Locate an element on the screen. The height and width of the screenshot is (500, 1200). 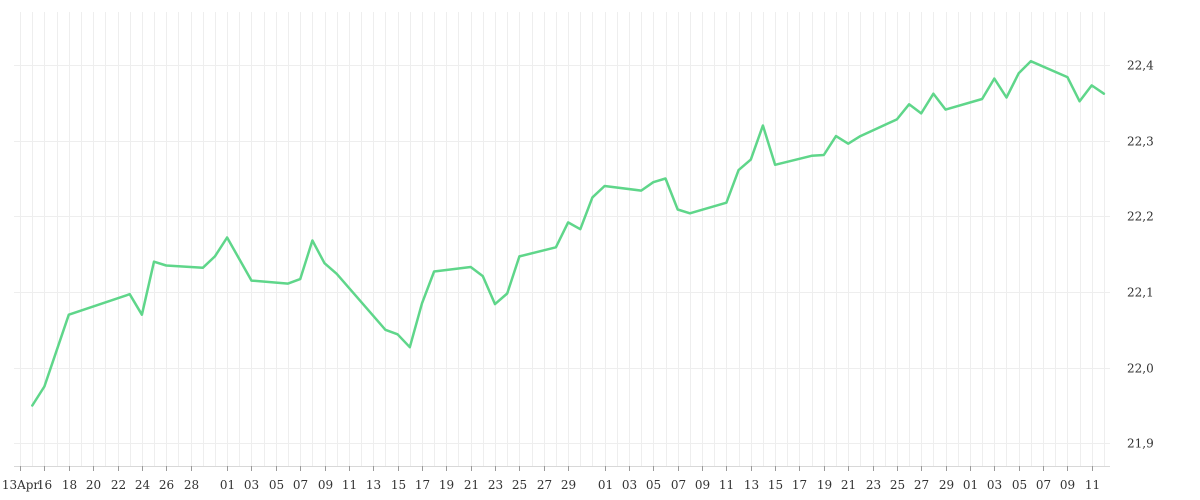
x-tick-label: 18 is located at coordinates (69, 485).